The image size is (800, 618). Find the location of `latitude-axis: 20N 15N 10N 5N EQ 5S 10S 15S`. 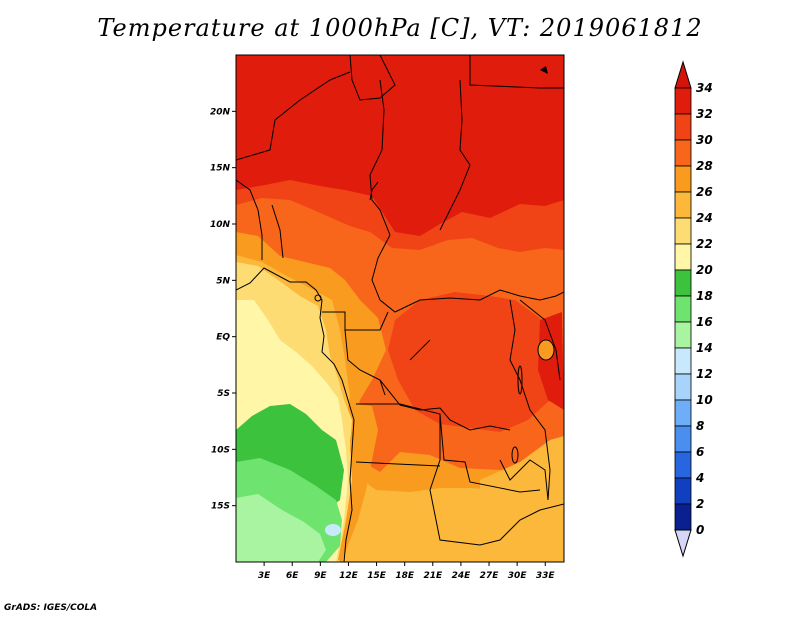

latitude-axis: 20N 15N 10N 5N EQ 5S 10S 15S is located at coordinates (223, 309).